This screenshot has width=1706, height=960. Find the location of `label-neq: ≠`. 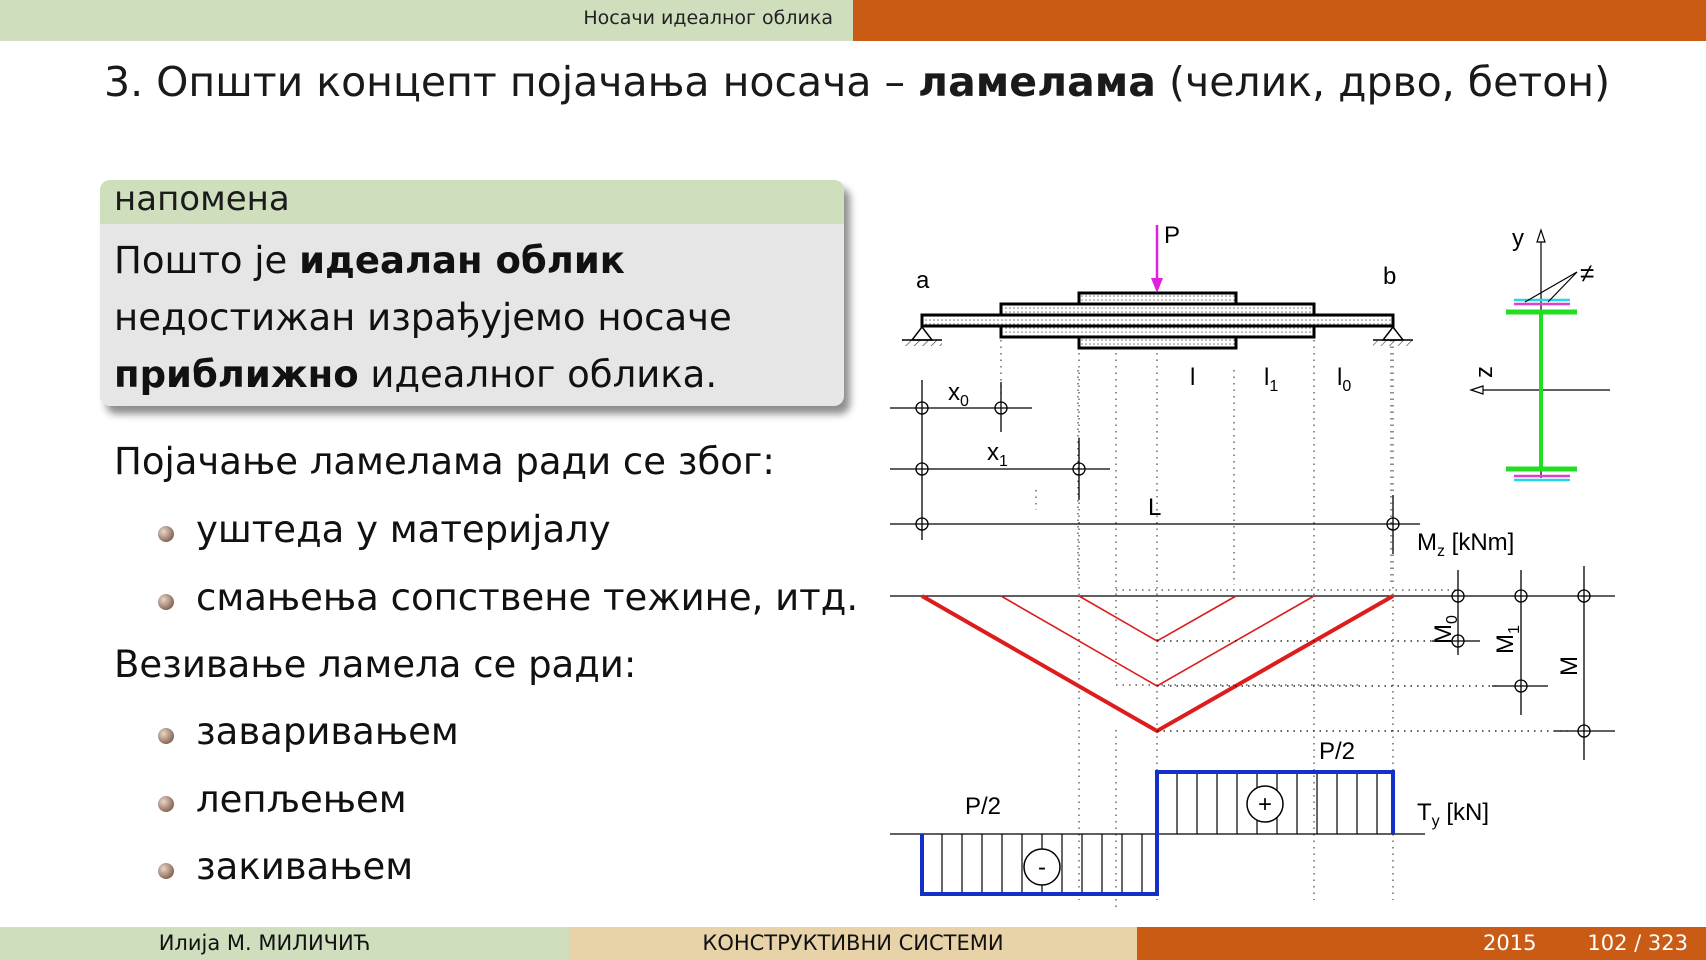

label-neq: ≠ is located at coordinates (1587, 273).